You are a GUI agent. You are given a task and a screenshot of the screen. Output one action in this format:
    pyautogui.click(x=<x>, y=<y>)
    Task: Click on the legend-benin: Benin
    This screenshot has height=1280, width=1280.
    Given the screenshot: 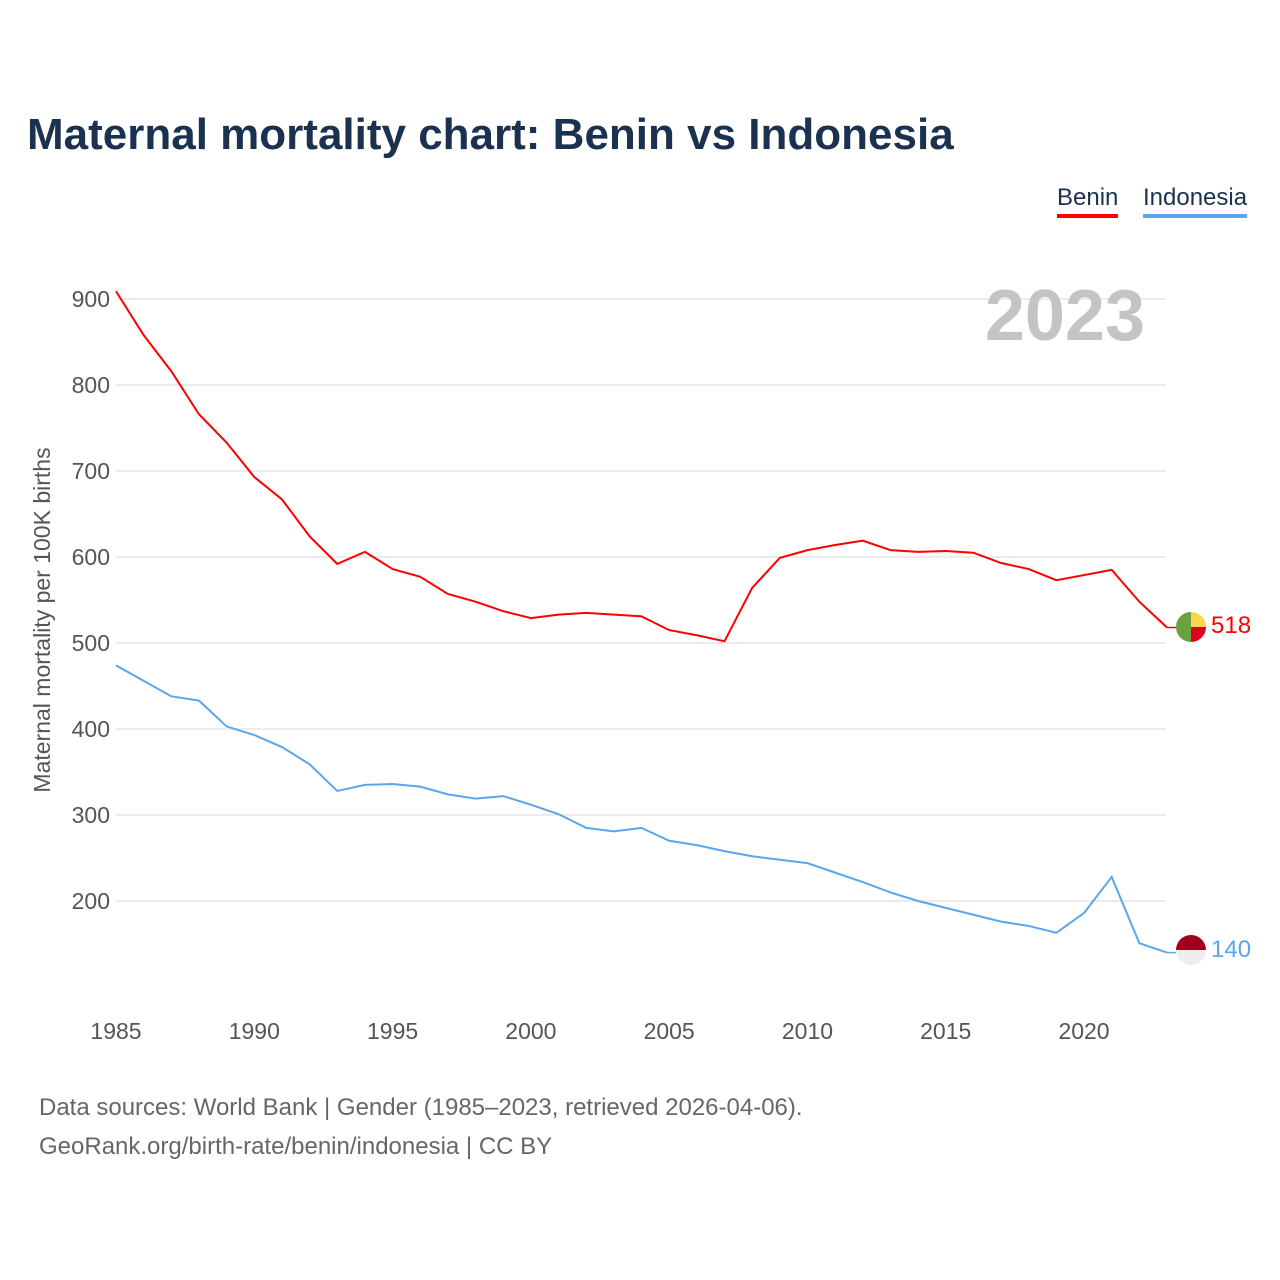 What is the action you would take?
    pyautogui.click(x=1088, y=201)
    